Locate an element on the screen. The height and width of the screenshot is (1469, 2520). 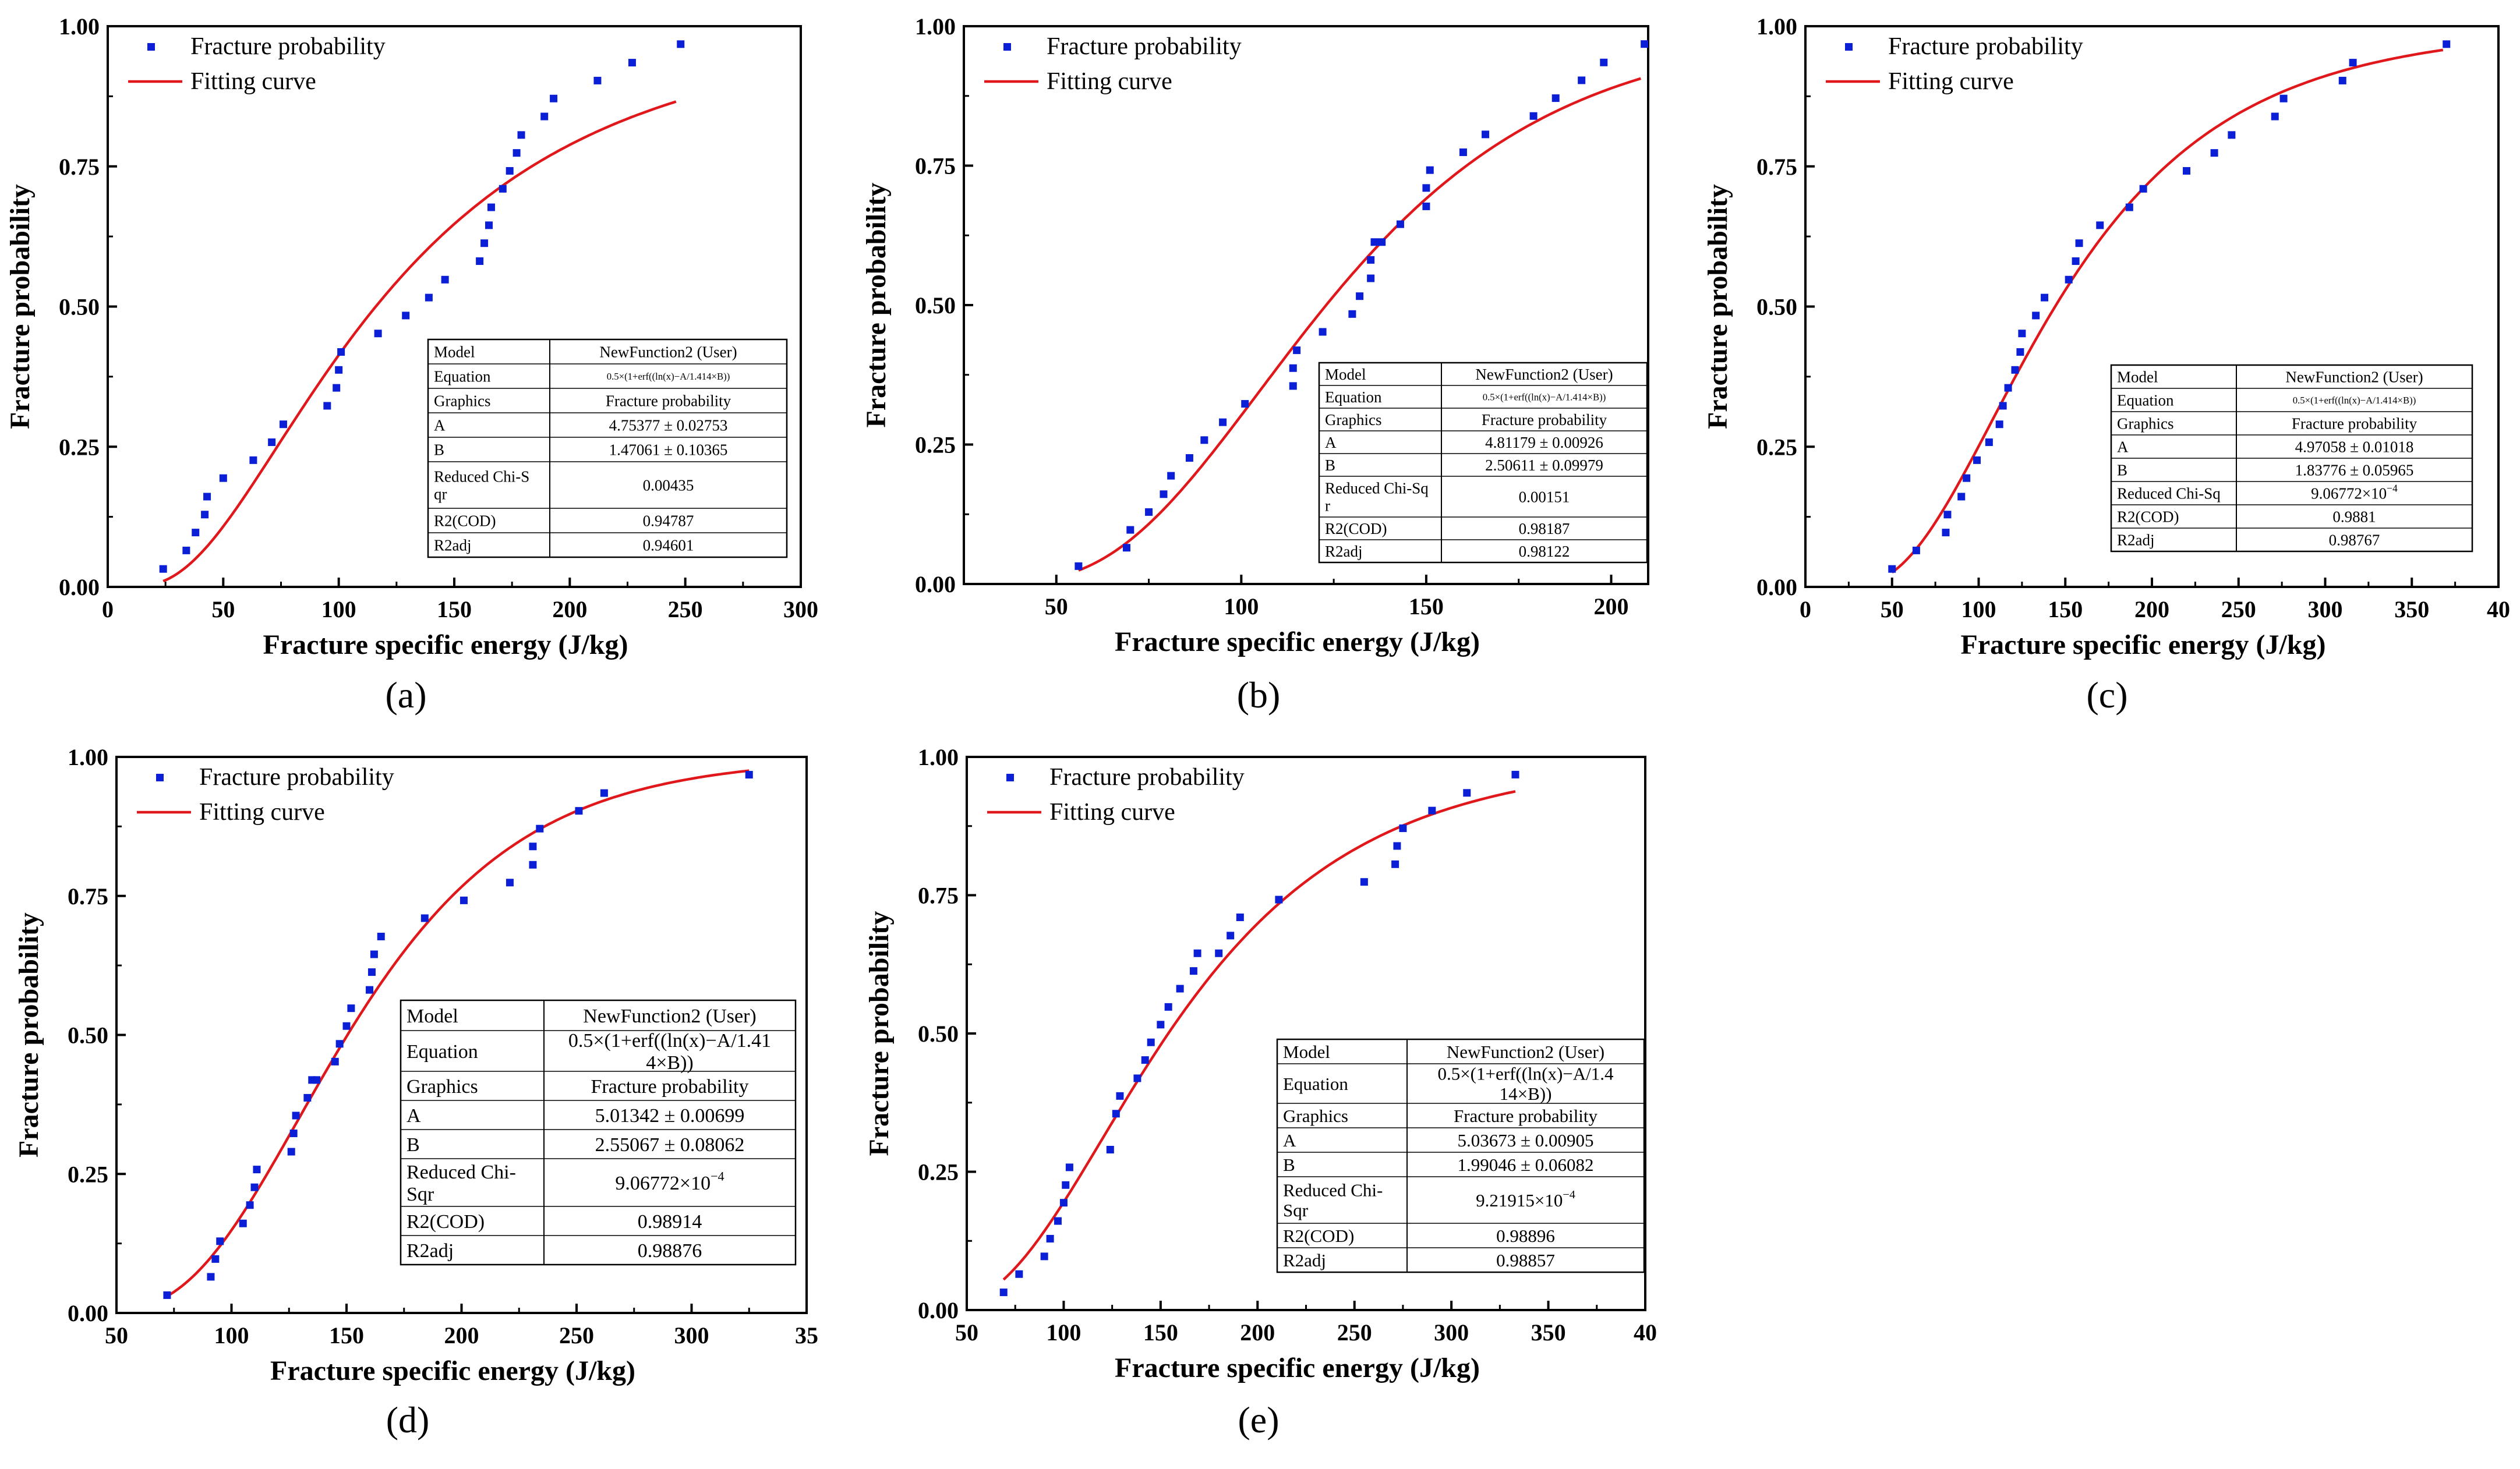
fit-table-label: Reduced Chi-Sq is located at coordinates (2169, 493).